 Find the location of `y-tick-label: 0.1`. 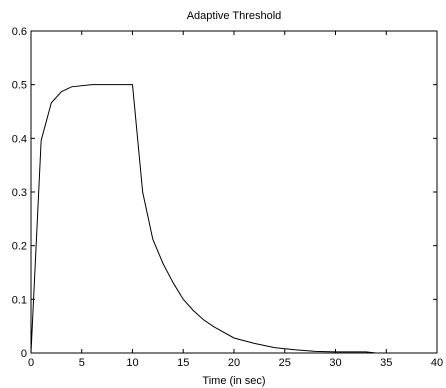

y-tick-label: 0.1 is located at coordinates (19, 300).